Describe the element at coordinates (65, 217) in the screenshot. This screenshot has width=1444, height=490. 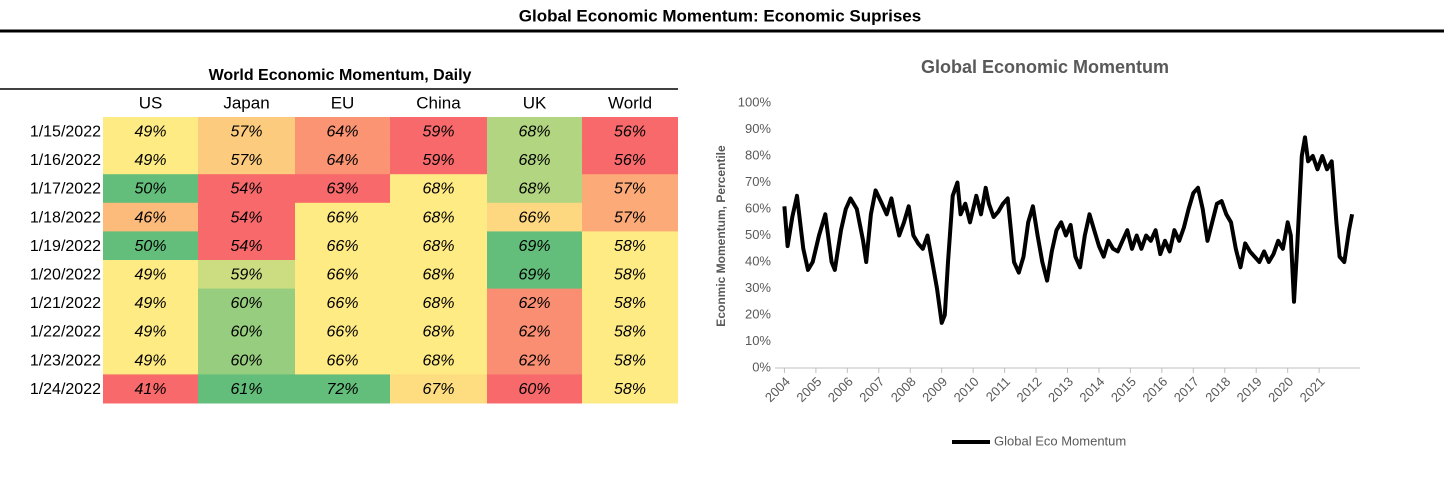
I see `row-date: 1/18/2022` at that location.